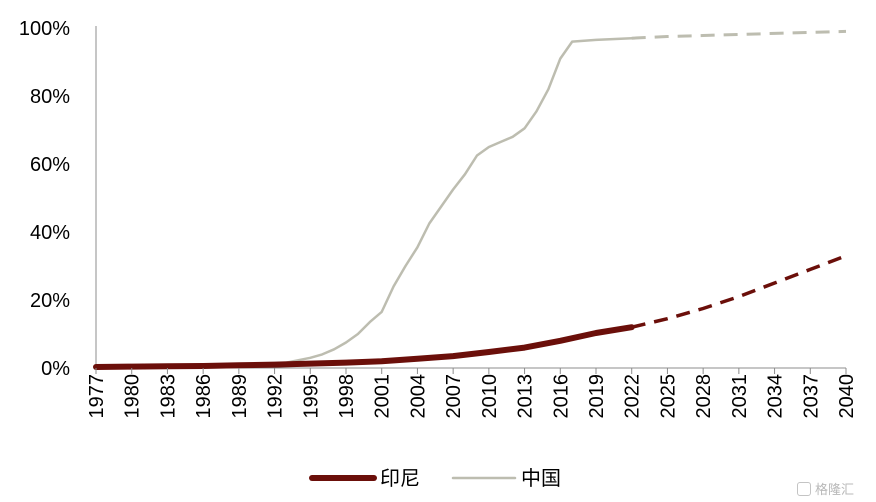 The image size is (876, 502). What do you see at coordinates (50, 301) in the screenshot?
I see `y-tick-label: 20%` at bounding box center [50, 301].